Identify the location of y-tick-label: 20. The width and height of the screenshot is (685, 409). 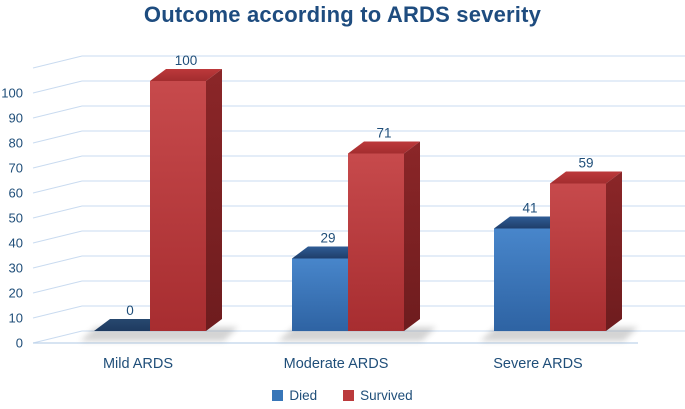
(16, 293).